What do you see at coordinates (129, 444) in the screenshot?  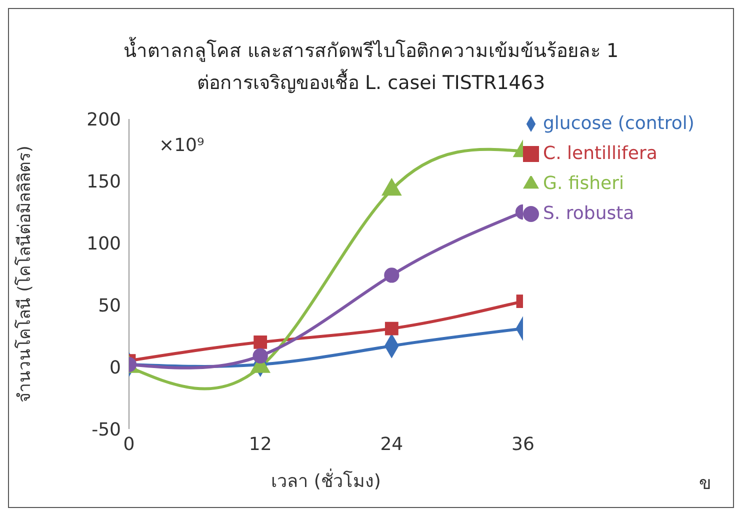 I see `x-tick-label: 0` at bounding box center [129, 444].